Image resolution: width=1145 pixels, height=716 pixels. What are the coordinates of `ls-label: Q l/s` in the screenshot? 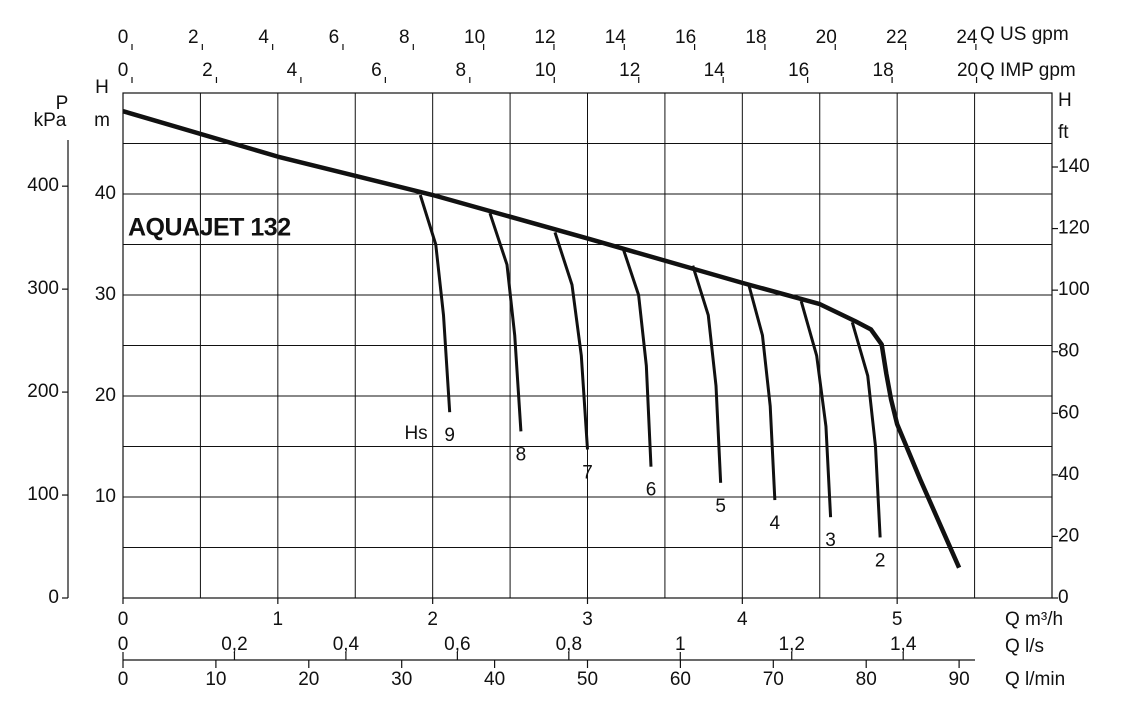 It's located at (1024, 646).